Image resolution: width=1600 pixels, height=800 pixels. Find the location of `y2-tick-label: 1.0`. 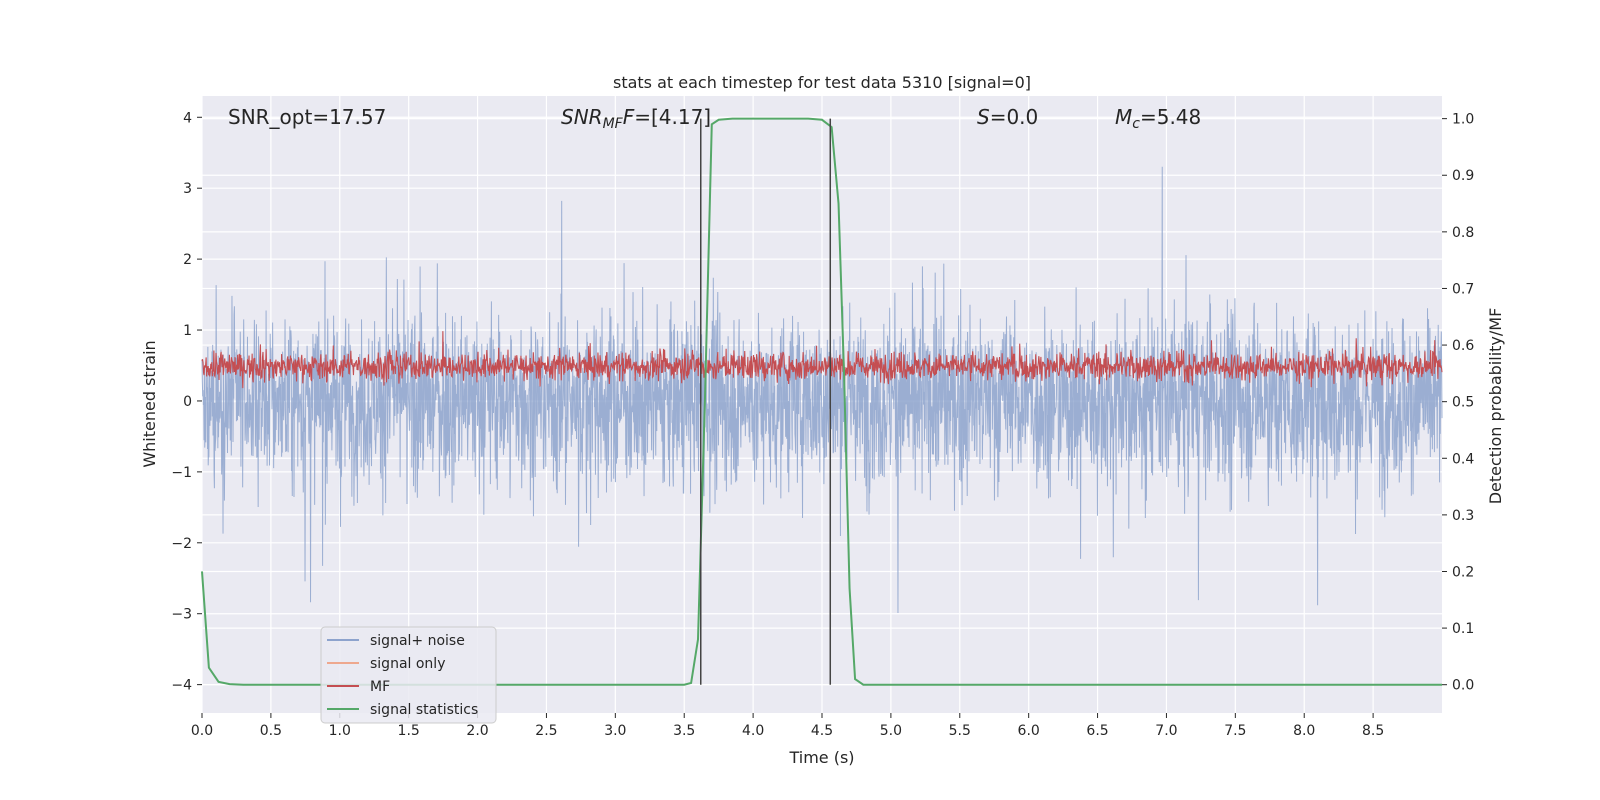

y2-tick-label: 1.0 is located at coordinates (1463, 120).